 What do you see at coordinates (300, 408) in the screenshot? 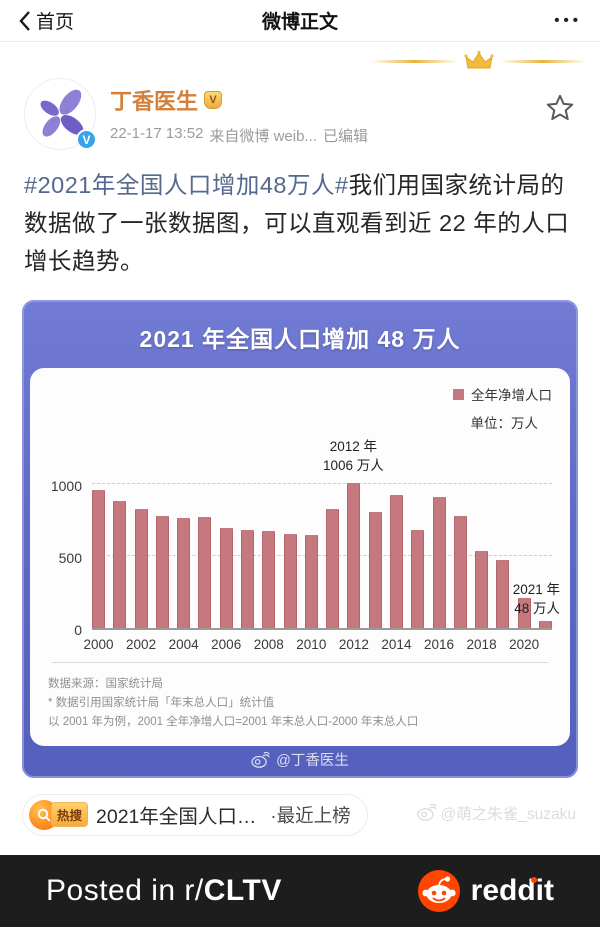
I see `chart-legend: 全年净增人口 单位：万人` at bounding box center [300, 408].